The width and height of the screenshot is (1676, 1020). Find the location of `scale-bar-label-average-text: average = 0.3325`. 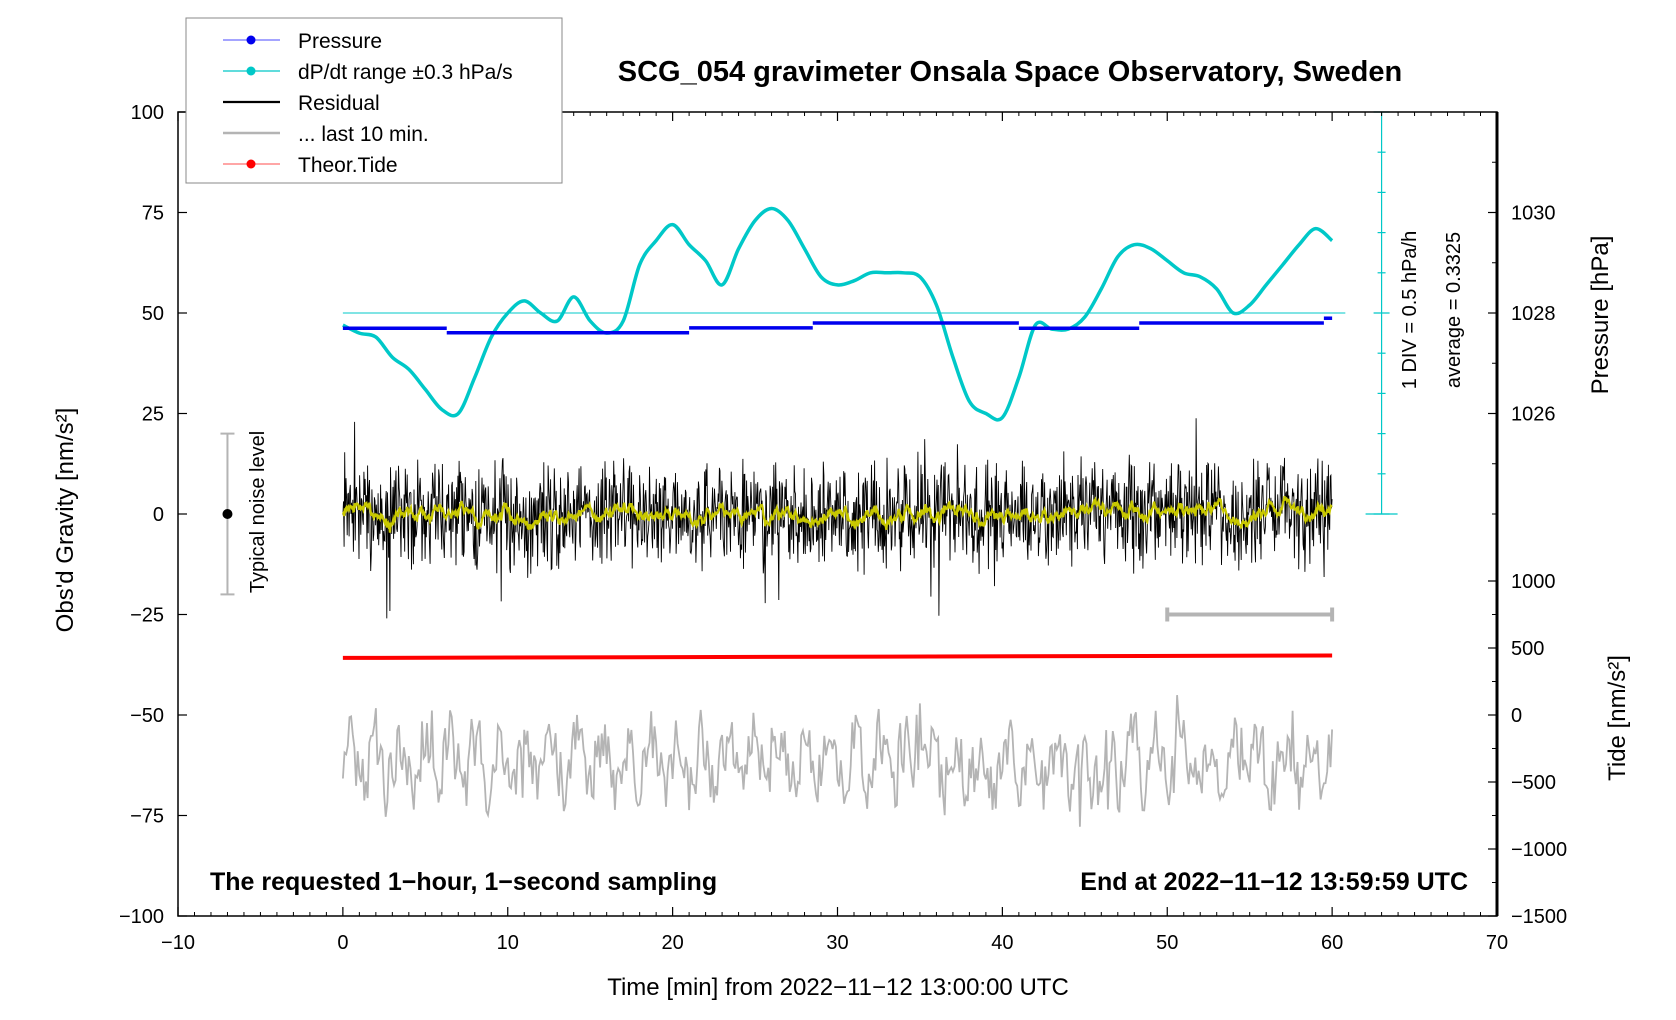

scale-bar-label-average-text: average = 0.3325 is located at coordinates (1454, 310).